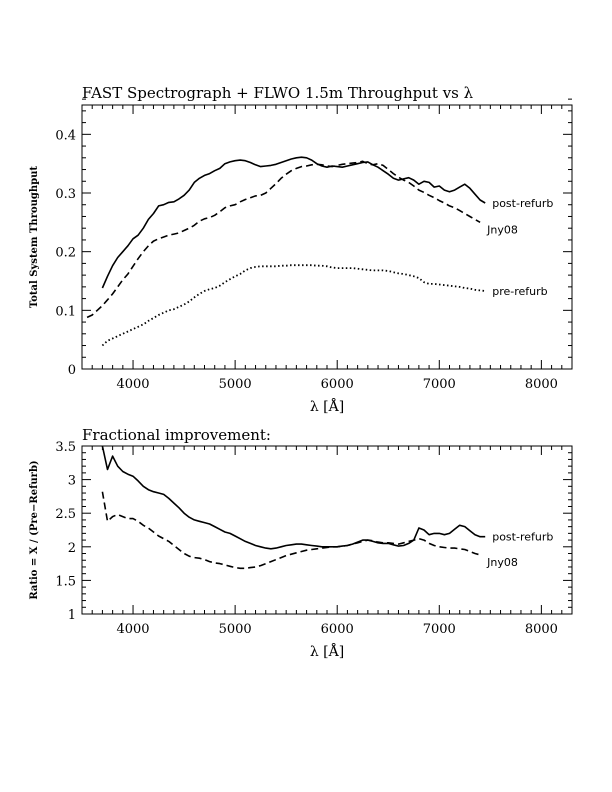 The width and height of the screenshot is (612, 792). Describe the element at coordinates (293, 222) in the screenshot. I see `top-series-post-refurb` at that location.